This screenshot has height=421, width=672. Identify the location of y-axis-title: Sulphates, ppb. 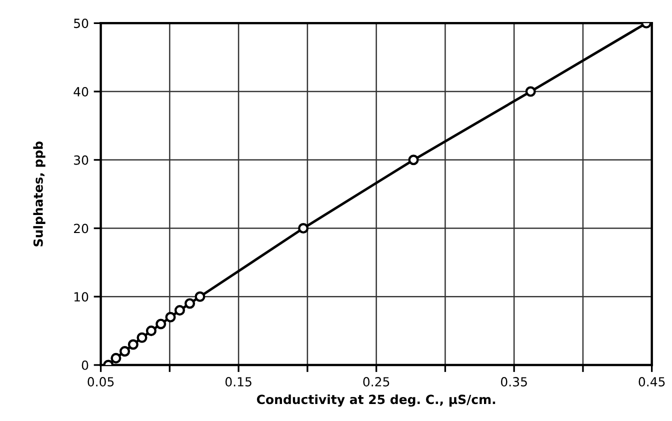
(39, 193).